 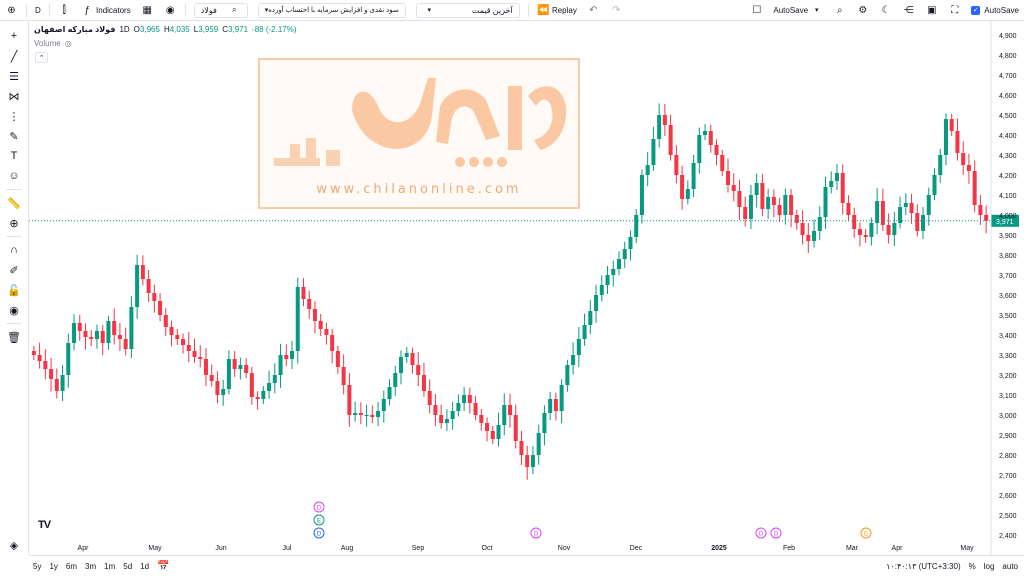 I want to click on layout-select: ☐, so click(x=756, y=10).